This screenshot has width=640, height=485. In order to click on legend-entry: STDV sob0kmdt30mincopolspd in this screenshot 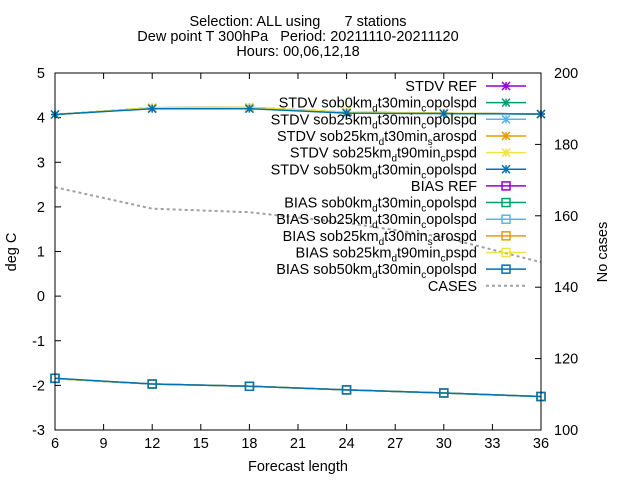, I will do `click(402, 105)`.